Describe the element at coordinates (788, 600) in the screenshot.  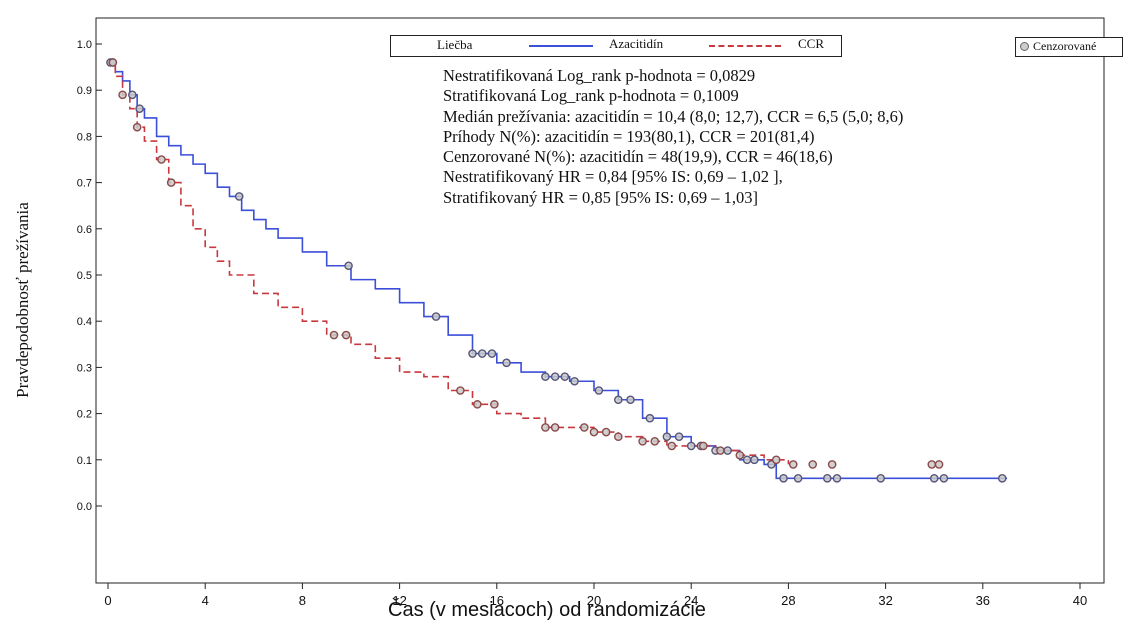
I see `x-tick-label-7: 28` at that location.